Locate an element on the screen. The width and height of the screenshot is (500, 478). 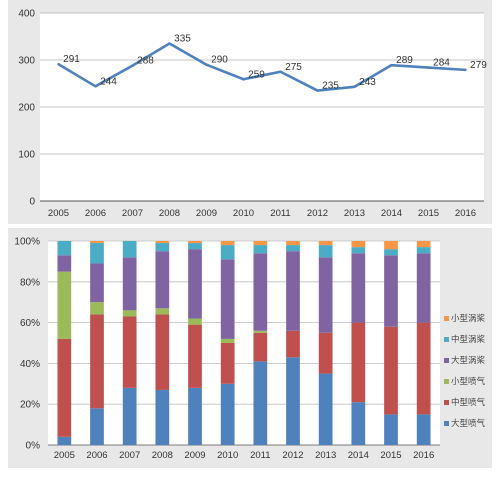
x-tick-label: 2009 is located at coordinates (194, 455).